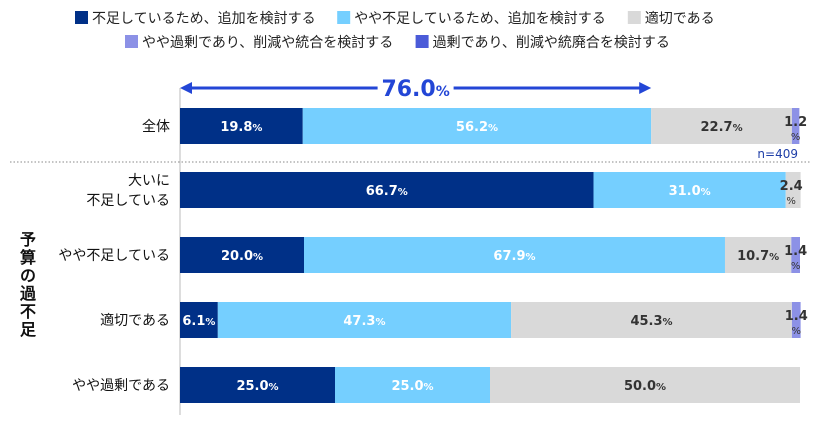 Image resolution: width=820 pixels, height=434 pixels. I want to click on y-group-label-char: 不, so click(28, 311).